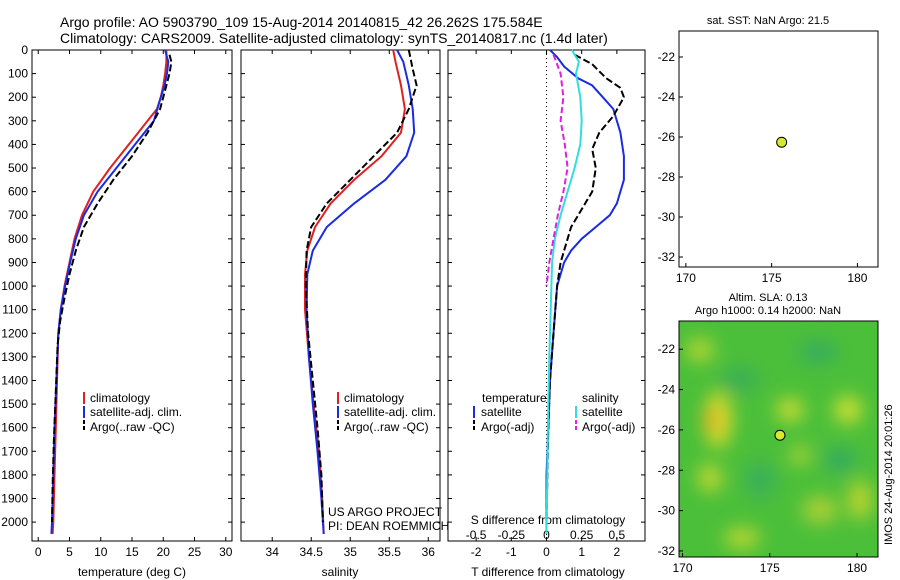 Image resolution: width=900 pixels, height=580 pixels. What do you see at coordinates (667, 511) in the screenshot?
I see `map-y-tick-label: -30` at bounding box center [667, 511].